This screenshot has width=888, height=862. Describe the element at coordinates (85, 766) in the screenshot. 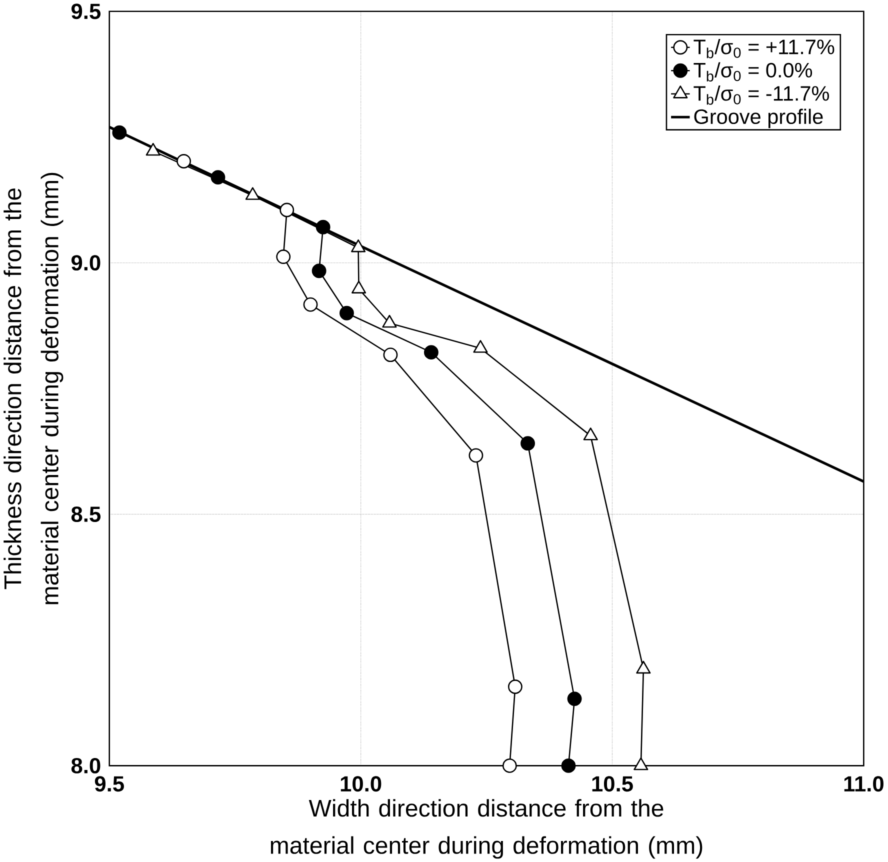

I see `y-tick-label: 8.0` at that location.